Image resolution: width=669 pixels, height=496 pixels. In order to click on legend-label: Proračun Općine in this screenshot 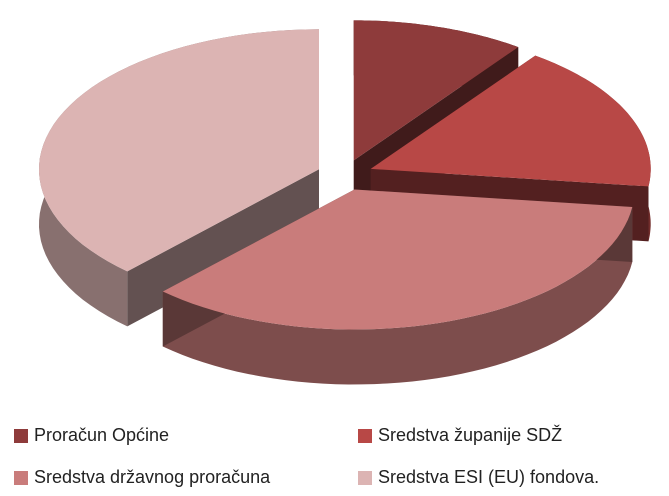, I will do `click(101, 435)`.